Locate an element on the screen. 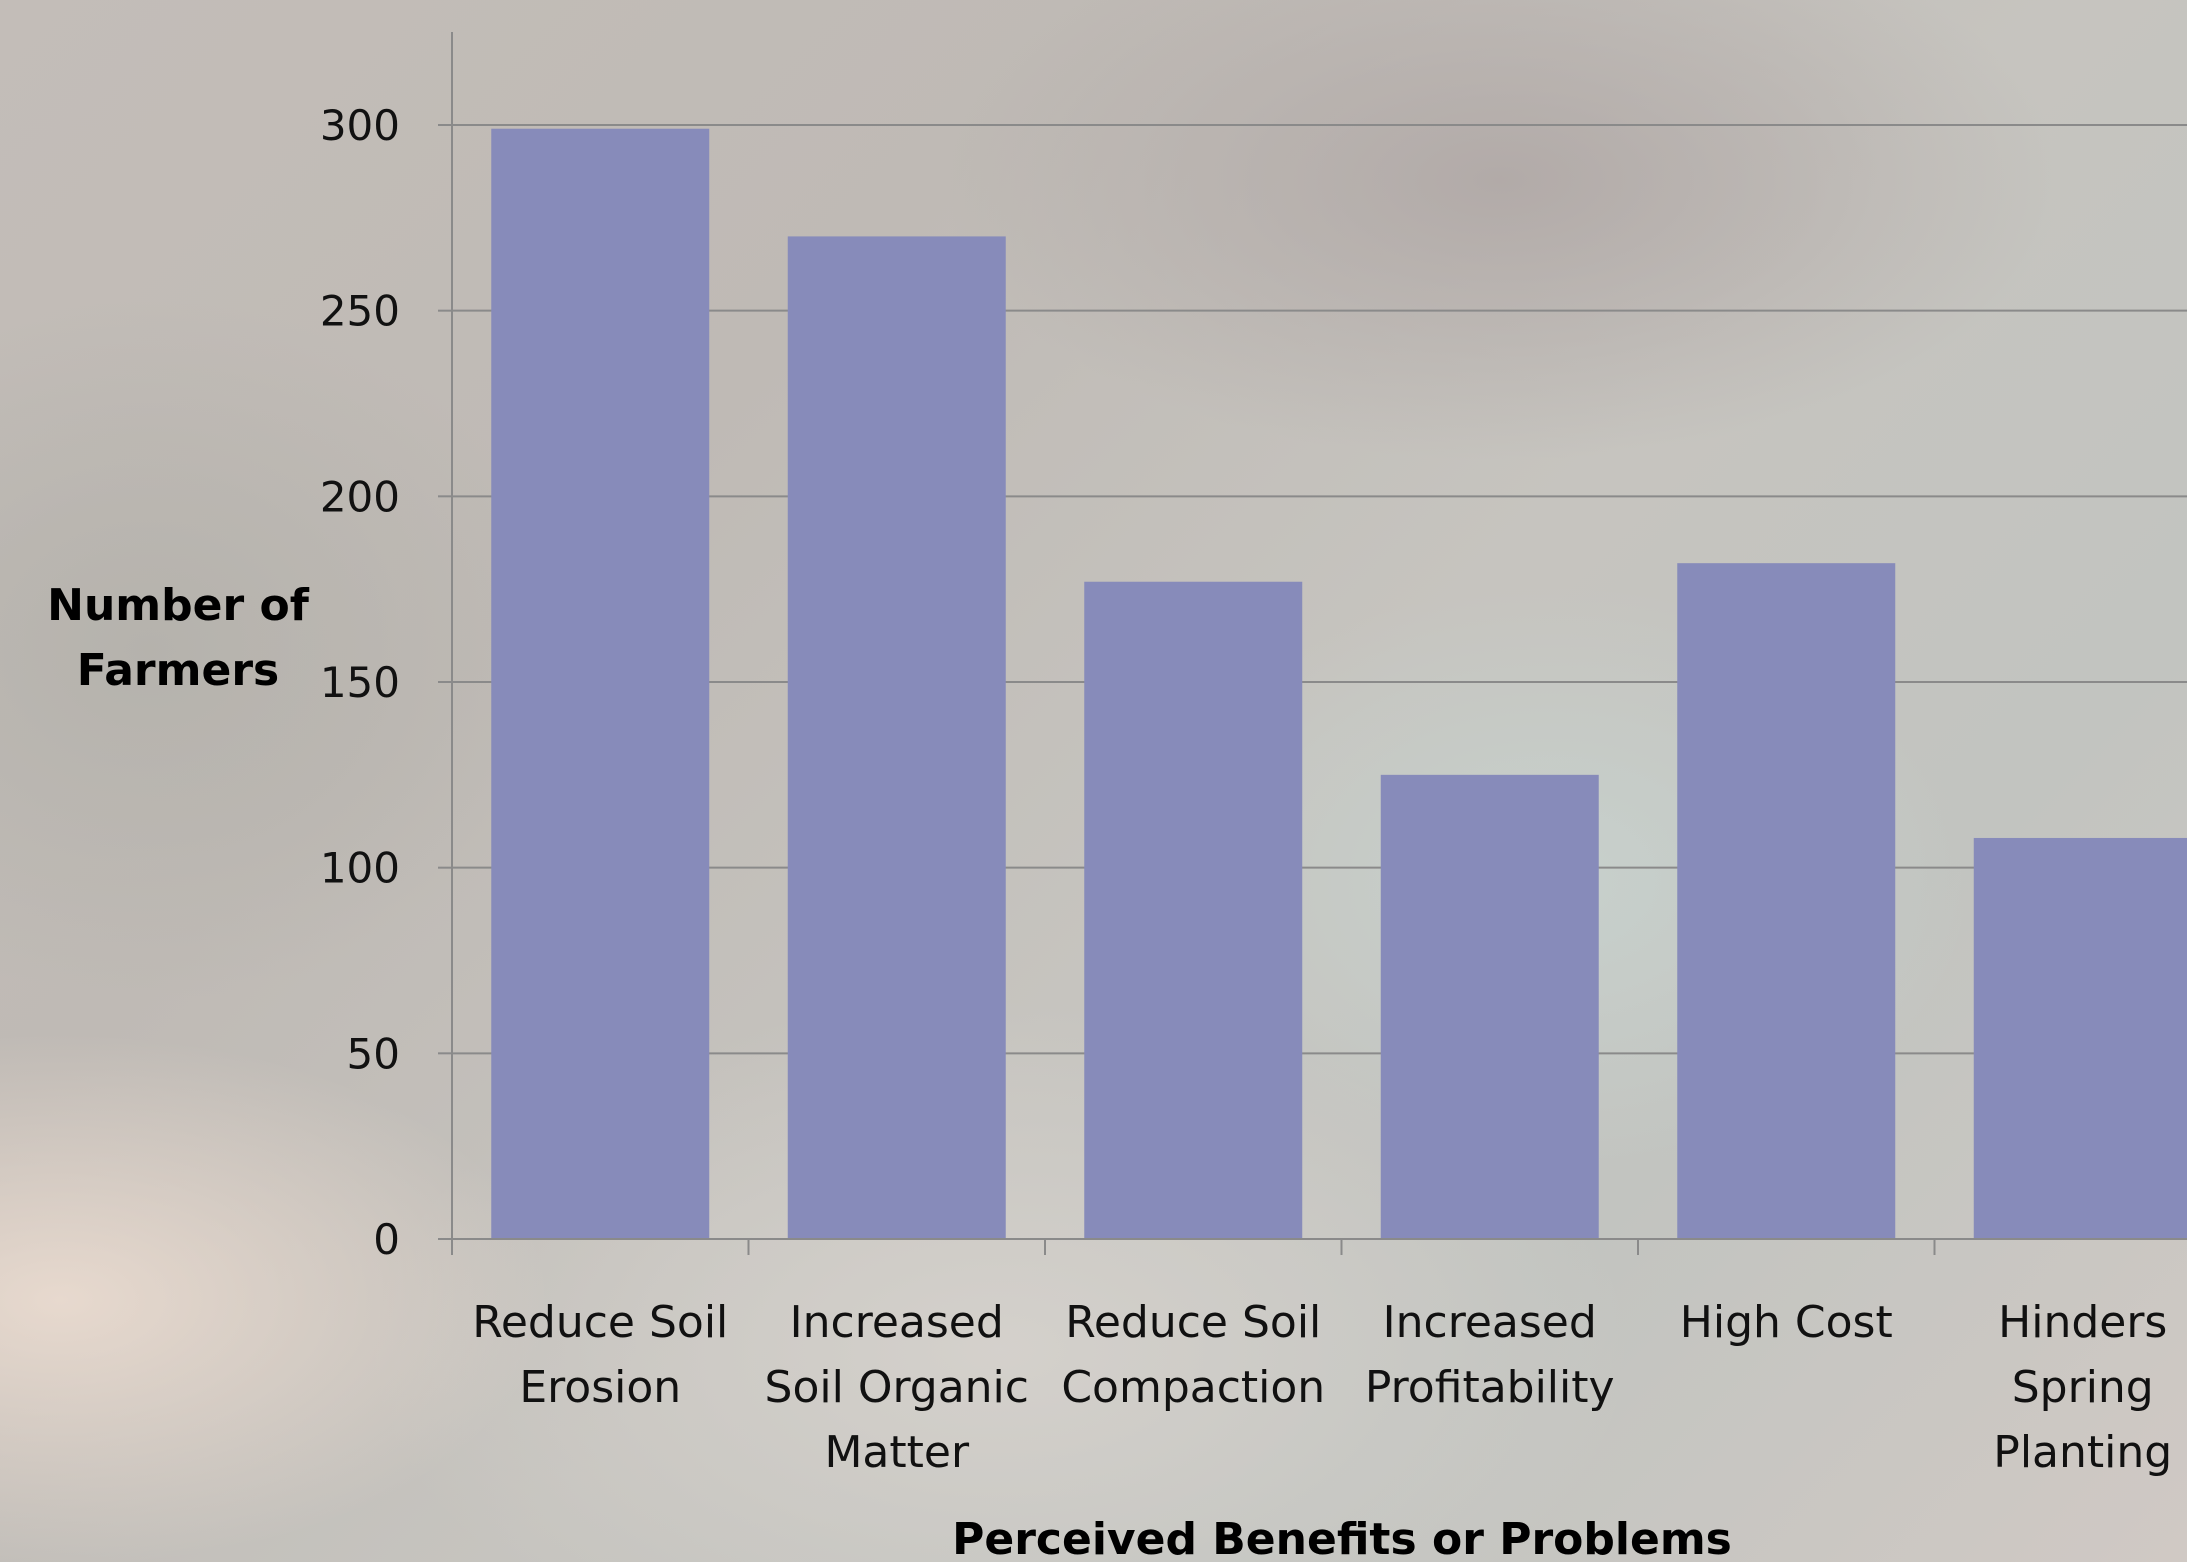 The width and height of the screenshot is (2187, 1562). y-tick-label: 200 is located at coordinates (360, 496).